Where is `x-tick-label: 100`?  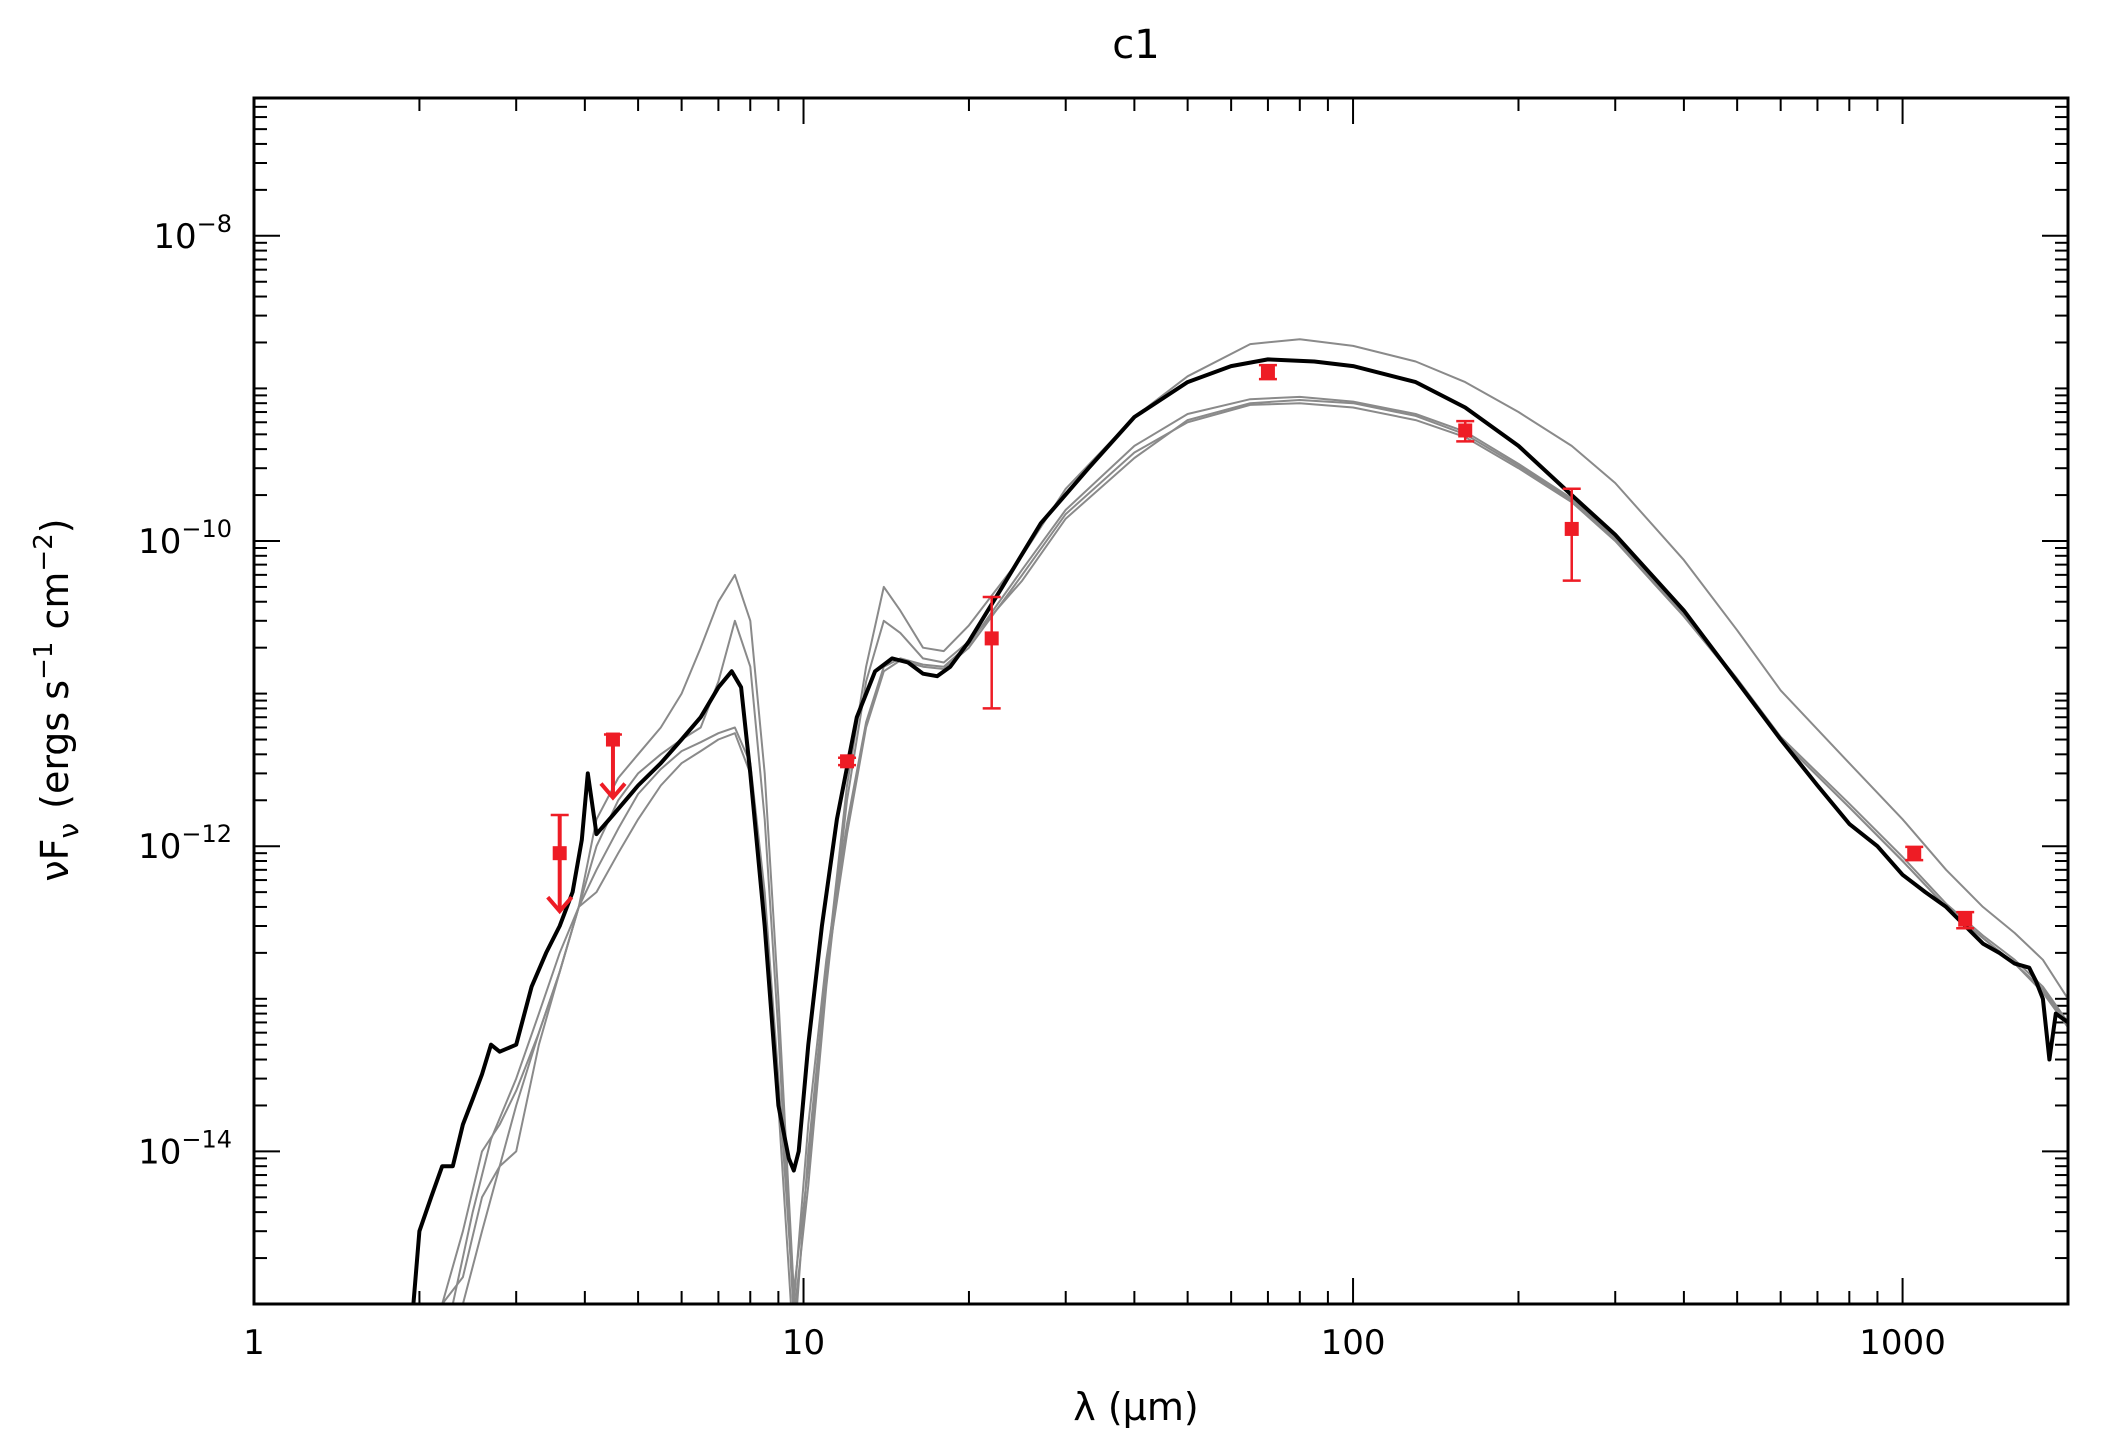
x-tick-label: 100 is located at coordinates (1353, 1343).